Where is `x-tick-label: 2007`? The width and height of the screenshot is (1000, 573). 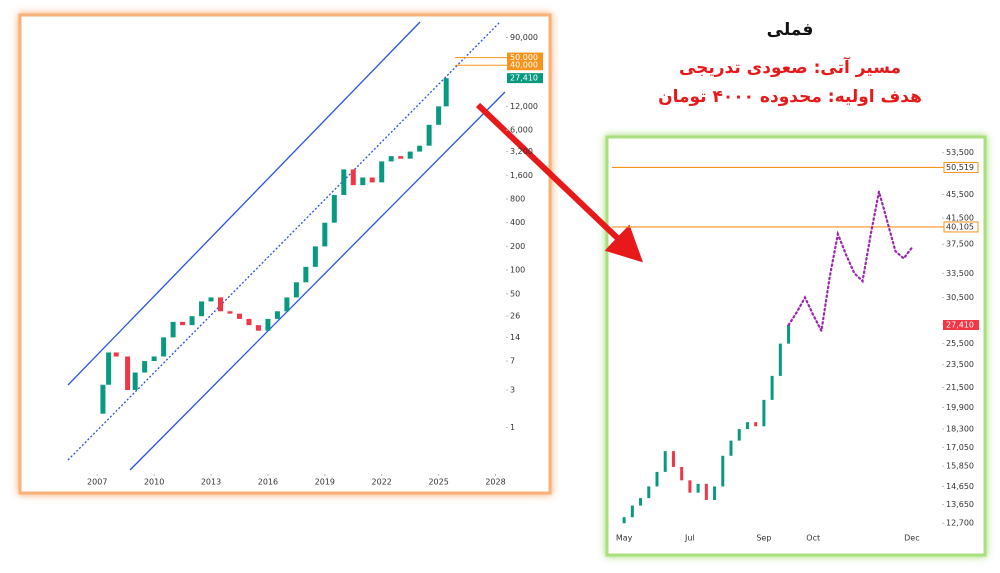
x-tick-label: 2007 is located at coordinates (97, 482).